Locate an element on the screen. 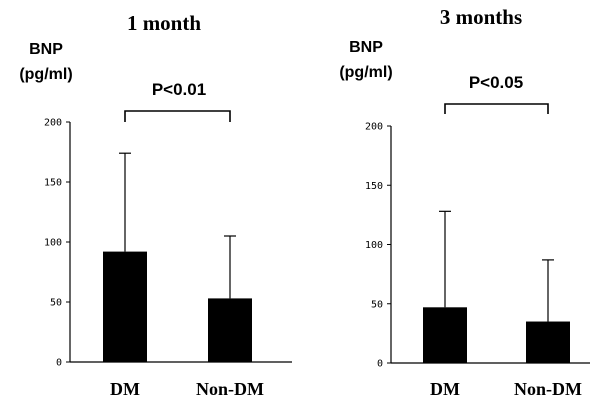 This screenshot has width=596, height=404. significance-label: P<0.01 is located at coordinates (179, 89).